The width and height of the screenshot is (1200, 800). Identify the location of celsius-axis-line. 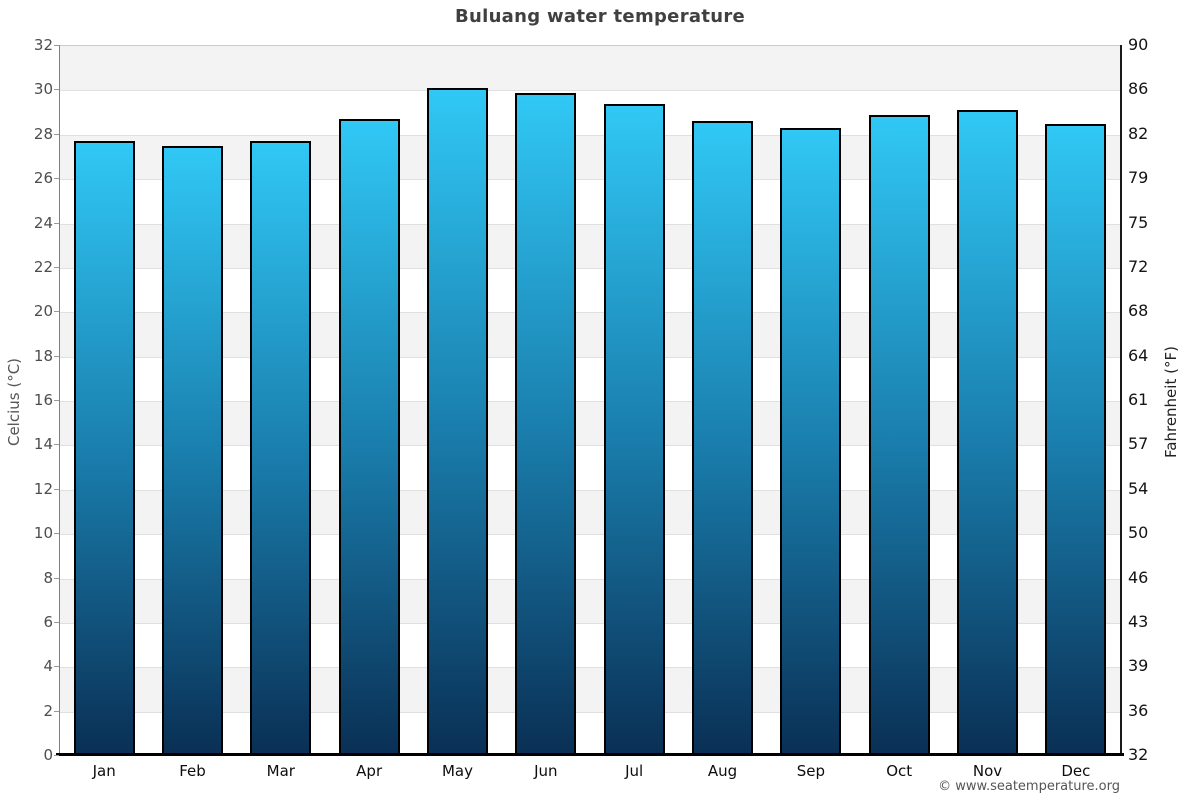
(59, 400).